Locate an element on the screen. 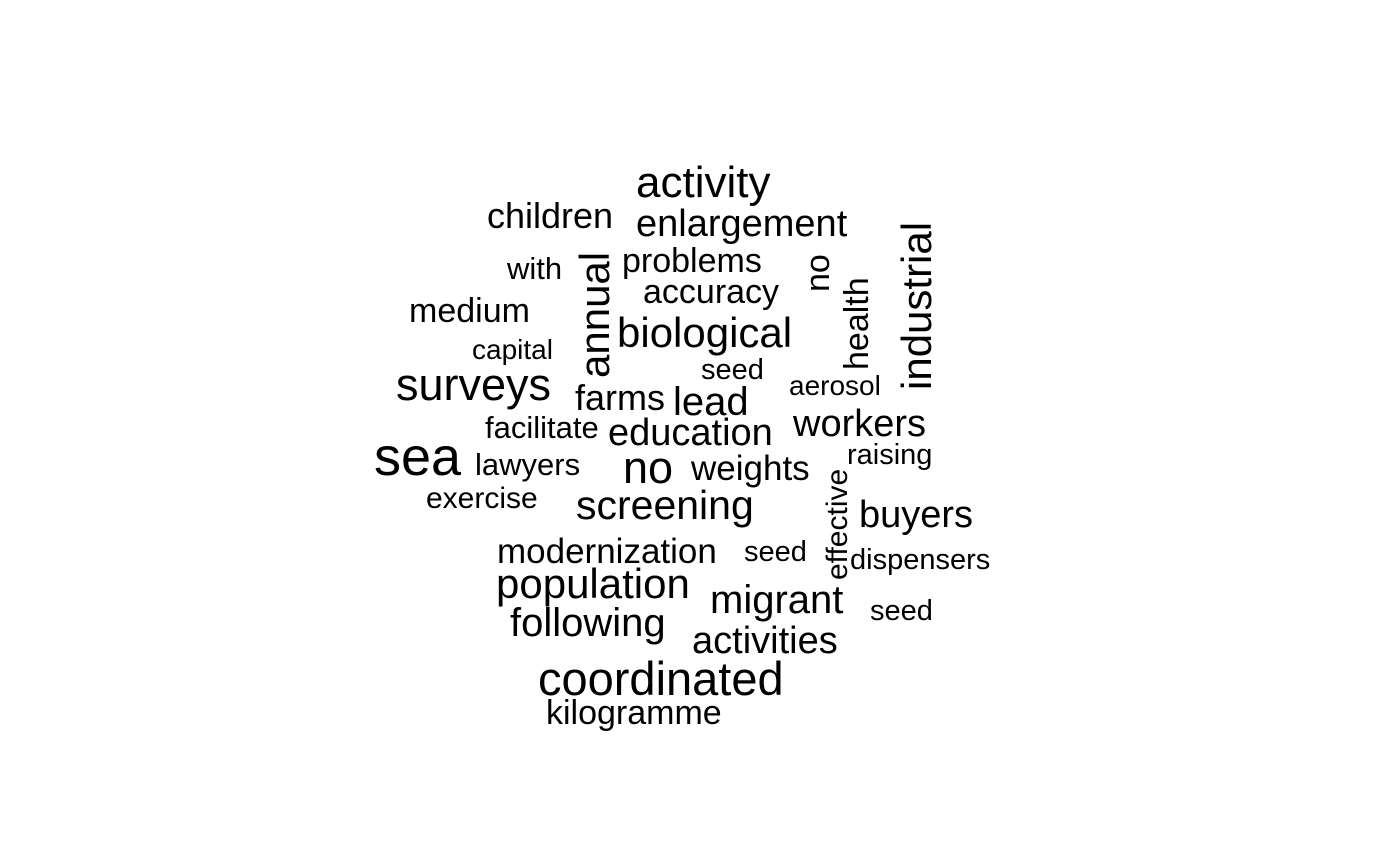 The height and width of the screenshot is (865, 1400). word: annual is located at coordinates (594, 314).